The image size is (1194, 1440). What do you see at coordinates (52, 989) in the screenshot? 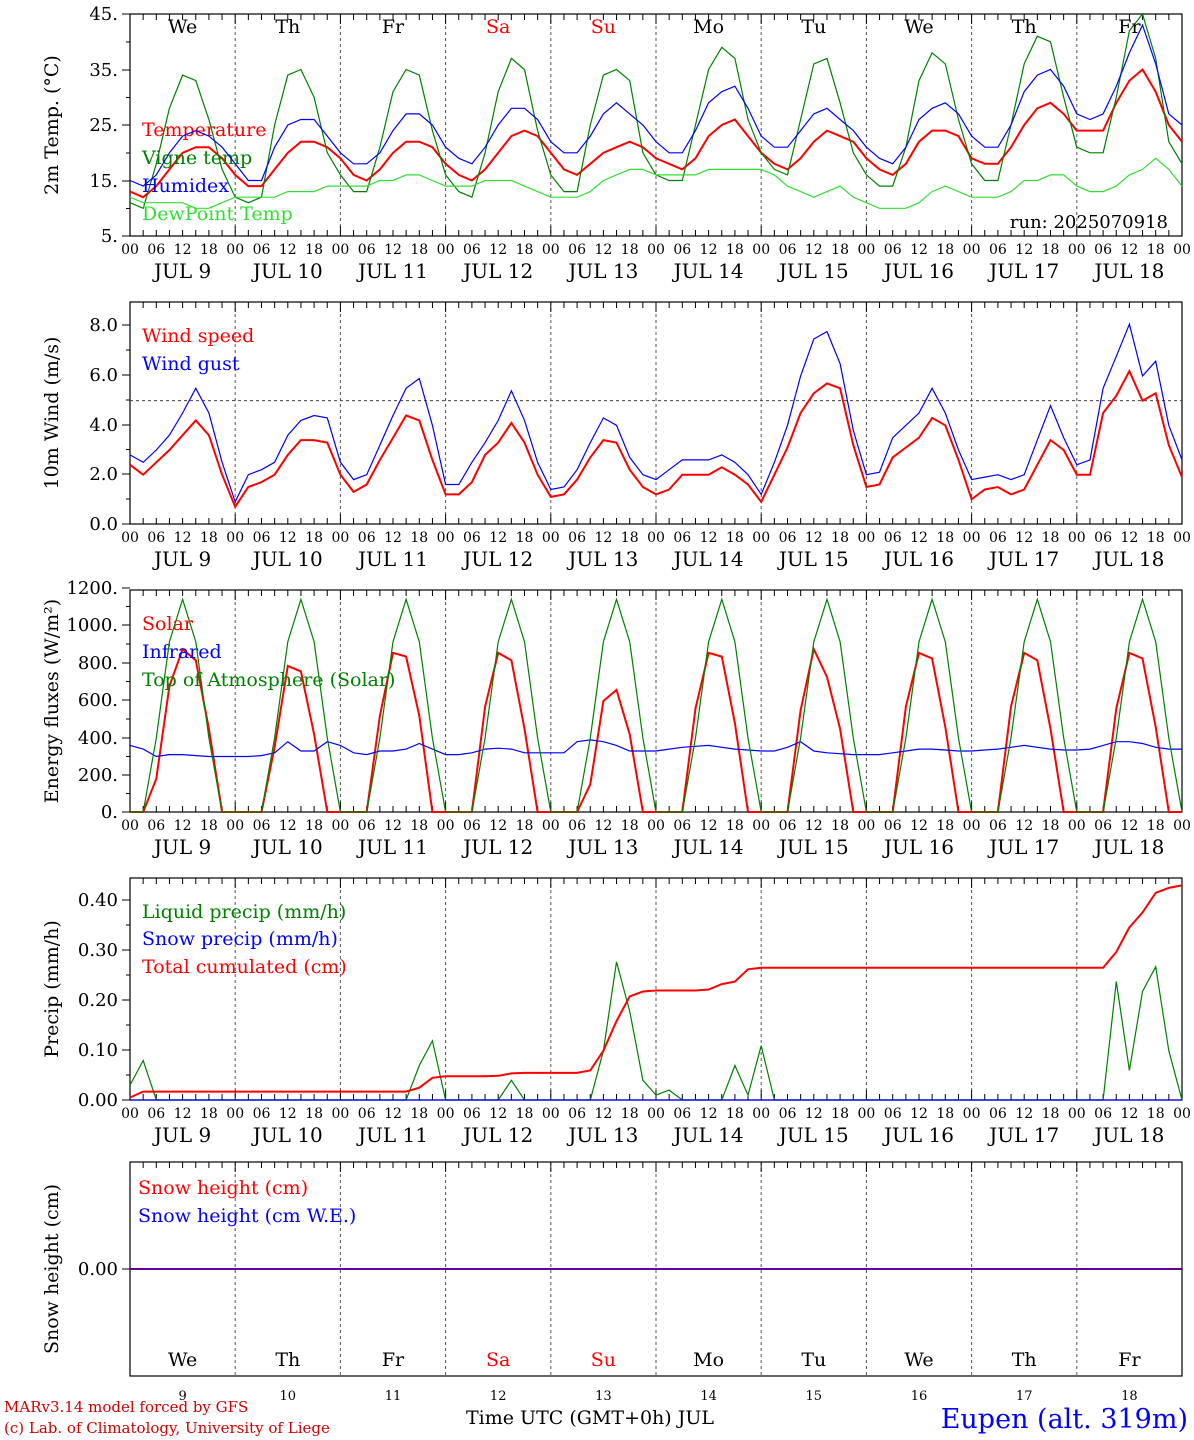
I see `y-axis-label: Precip (mm/h)` at bounding box center [52, 989].